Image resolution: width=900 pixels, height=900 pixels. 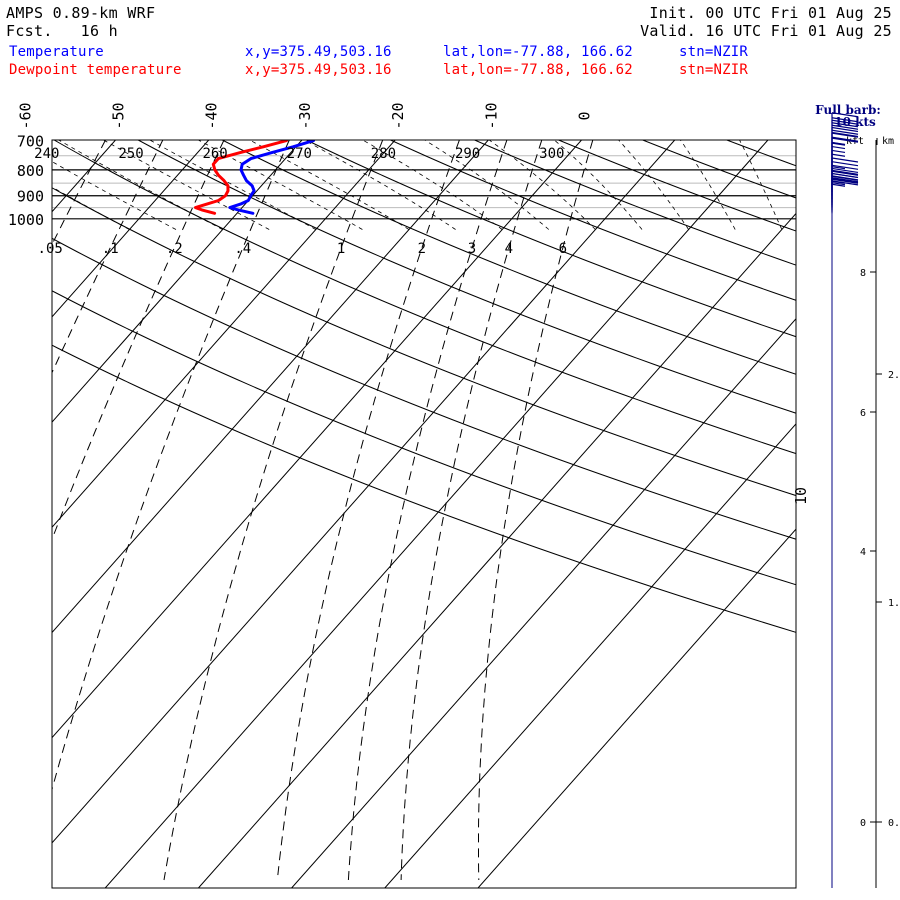 I want to click on mixing-ratio-tick-label: .4, so click(x=242, y=249).